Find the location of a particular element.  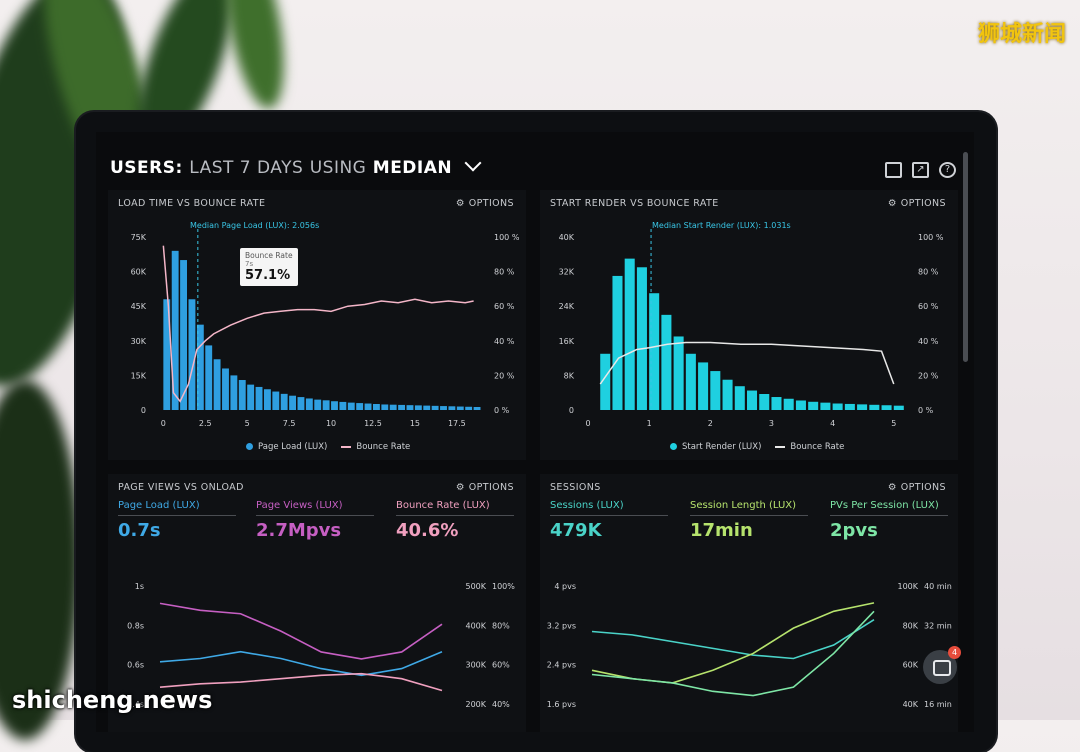

y-left-tick: 1s is located at coordinates (139, 586).